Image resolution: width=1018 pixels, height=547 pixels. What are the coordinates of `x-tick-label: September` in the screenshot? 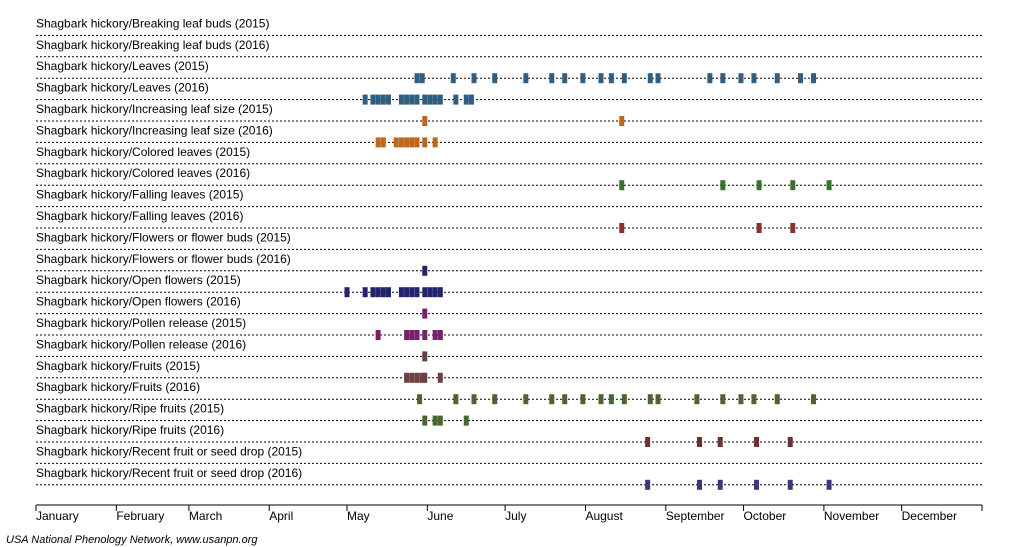 It's located at (695, 516).